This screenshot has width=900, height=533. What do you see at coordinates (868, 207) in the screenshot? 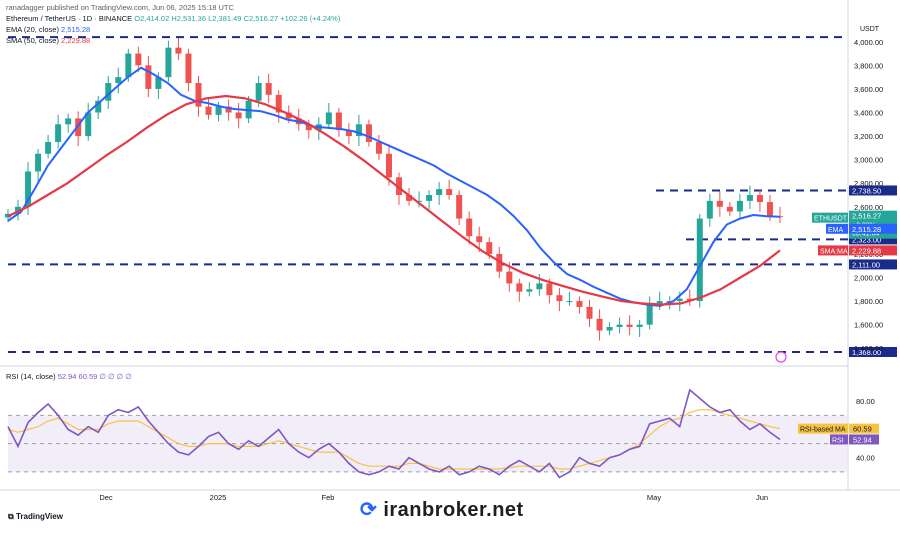
I see `price-tick-label: 2,600.00` at bounding box center [868, 207].